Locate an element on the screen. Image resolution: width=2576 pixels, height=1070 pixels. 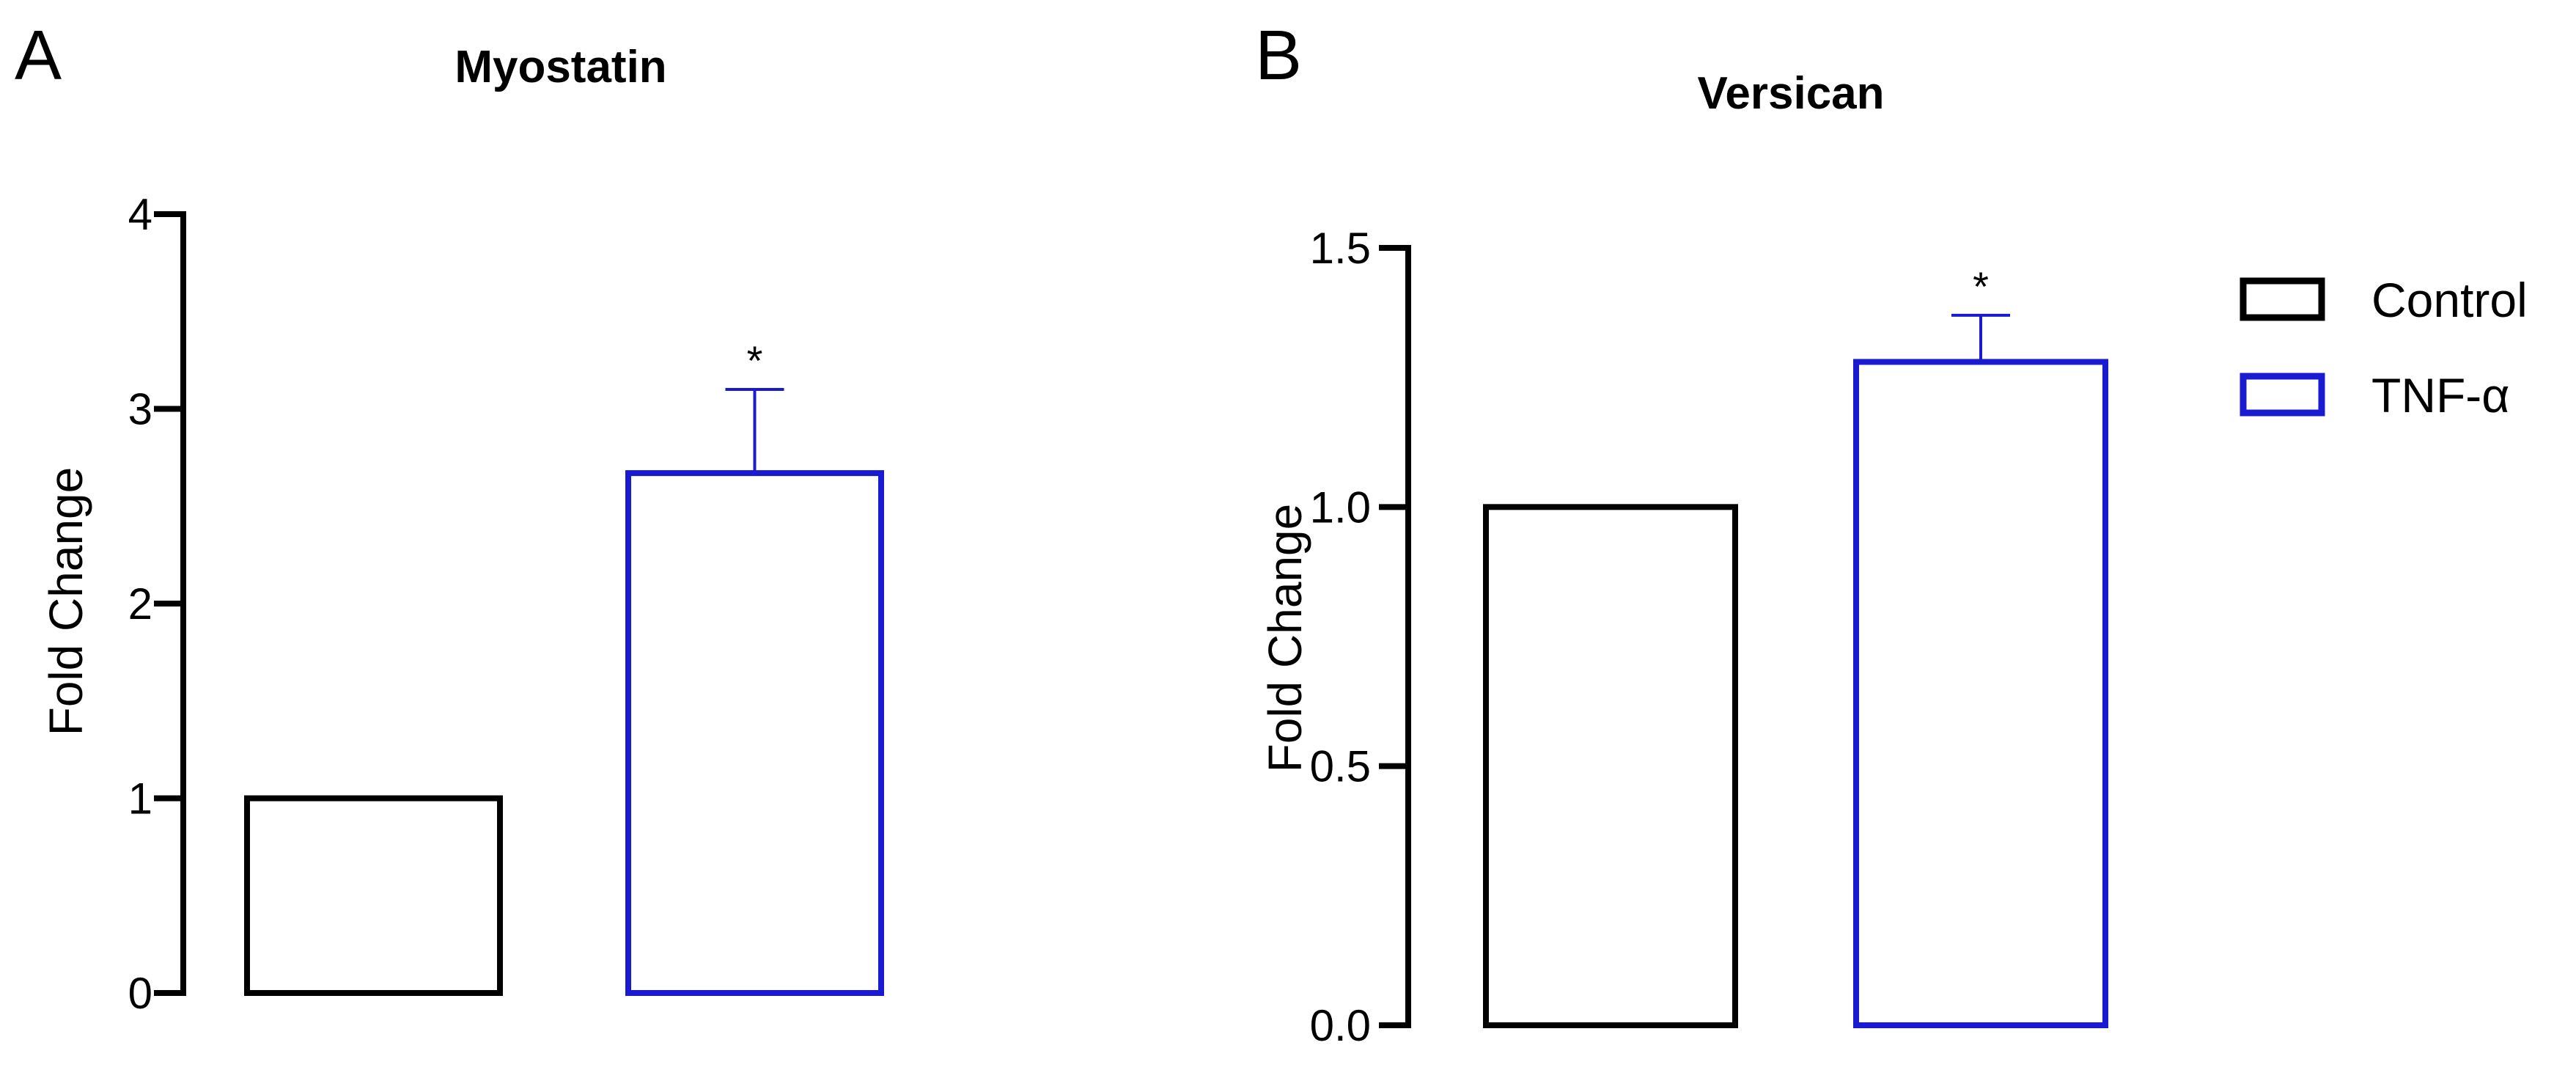
panel-a-y-tick-label: 2 is located at coordinates (140, 604).